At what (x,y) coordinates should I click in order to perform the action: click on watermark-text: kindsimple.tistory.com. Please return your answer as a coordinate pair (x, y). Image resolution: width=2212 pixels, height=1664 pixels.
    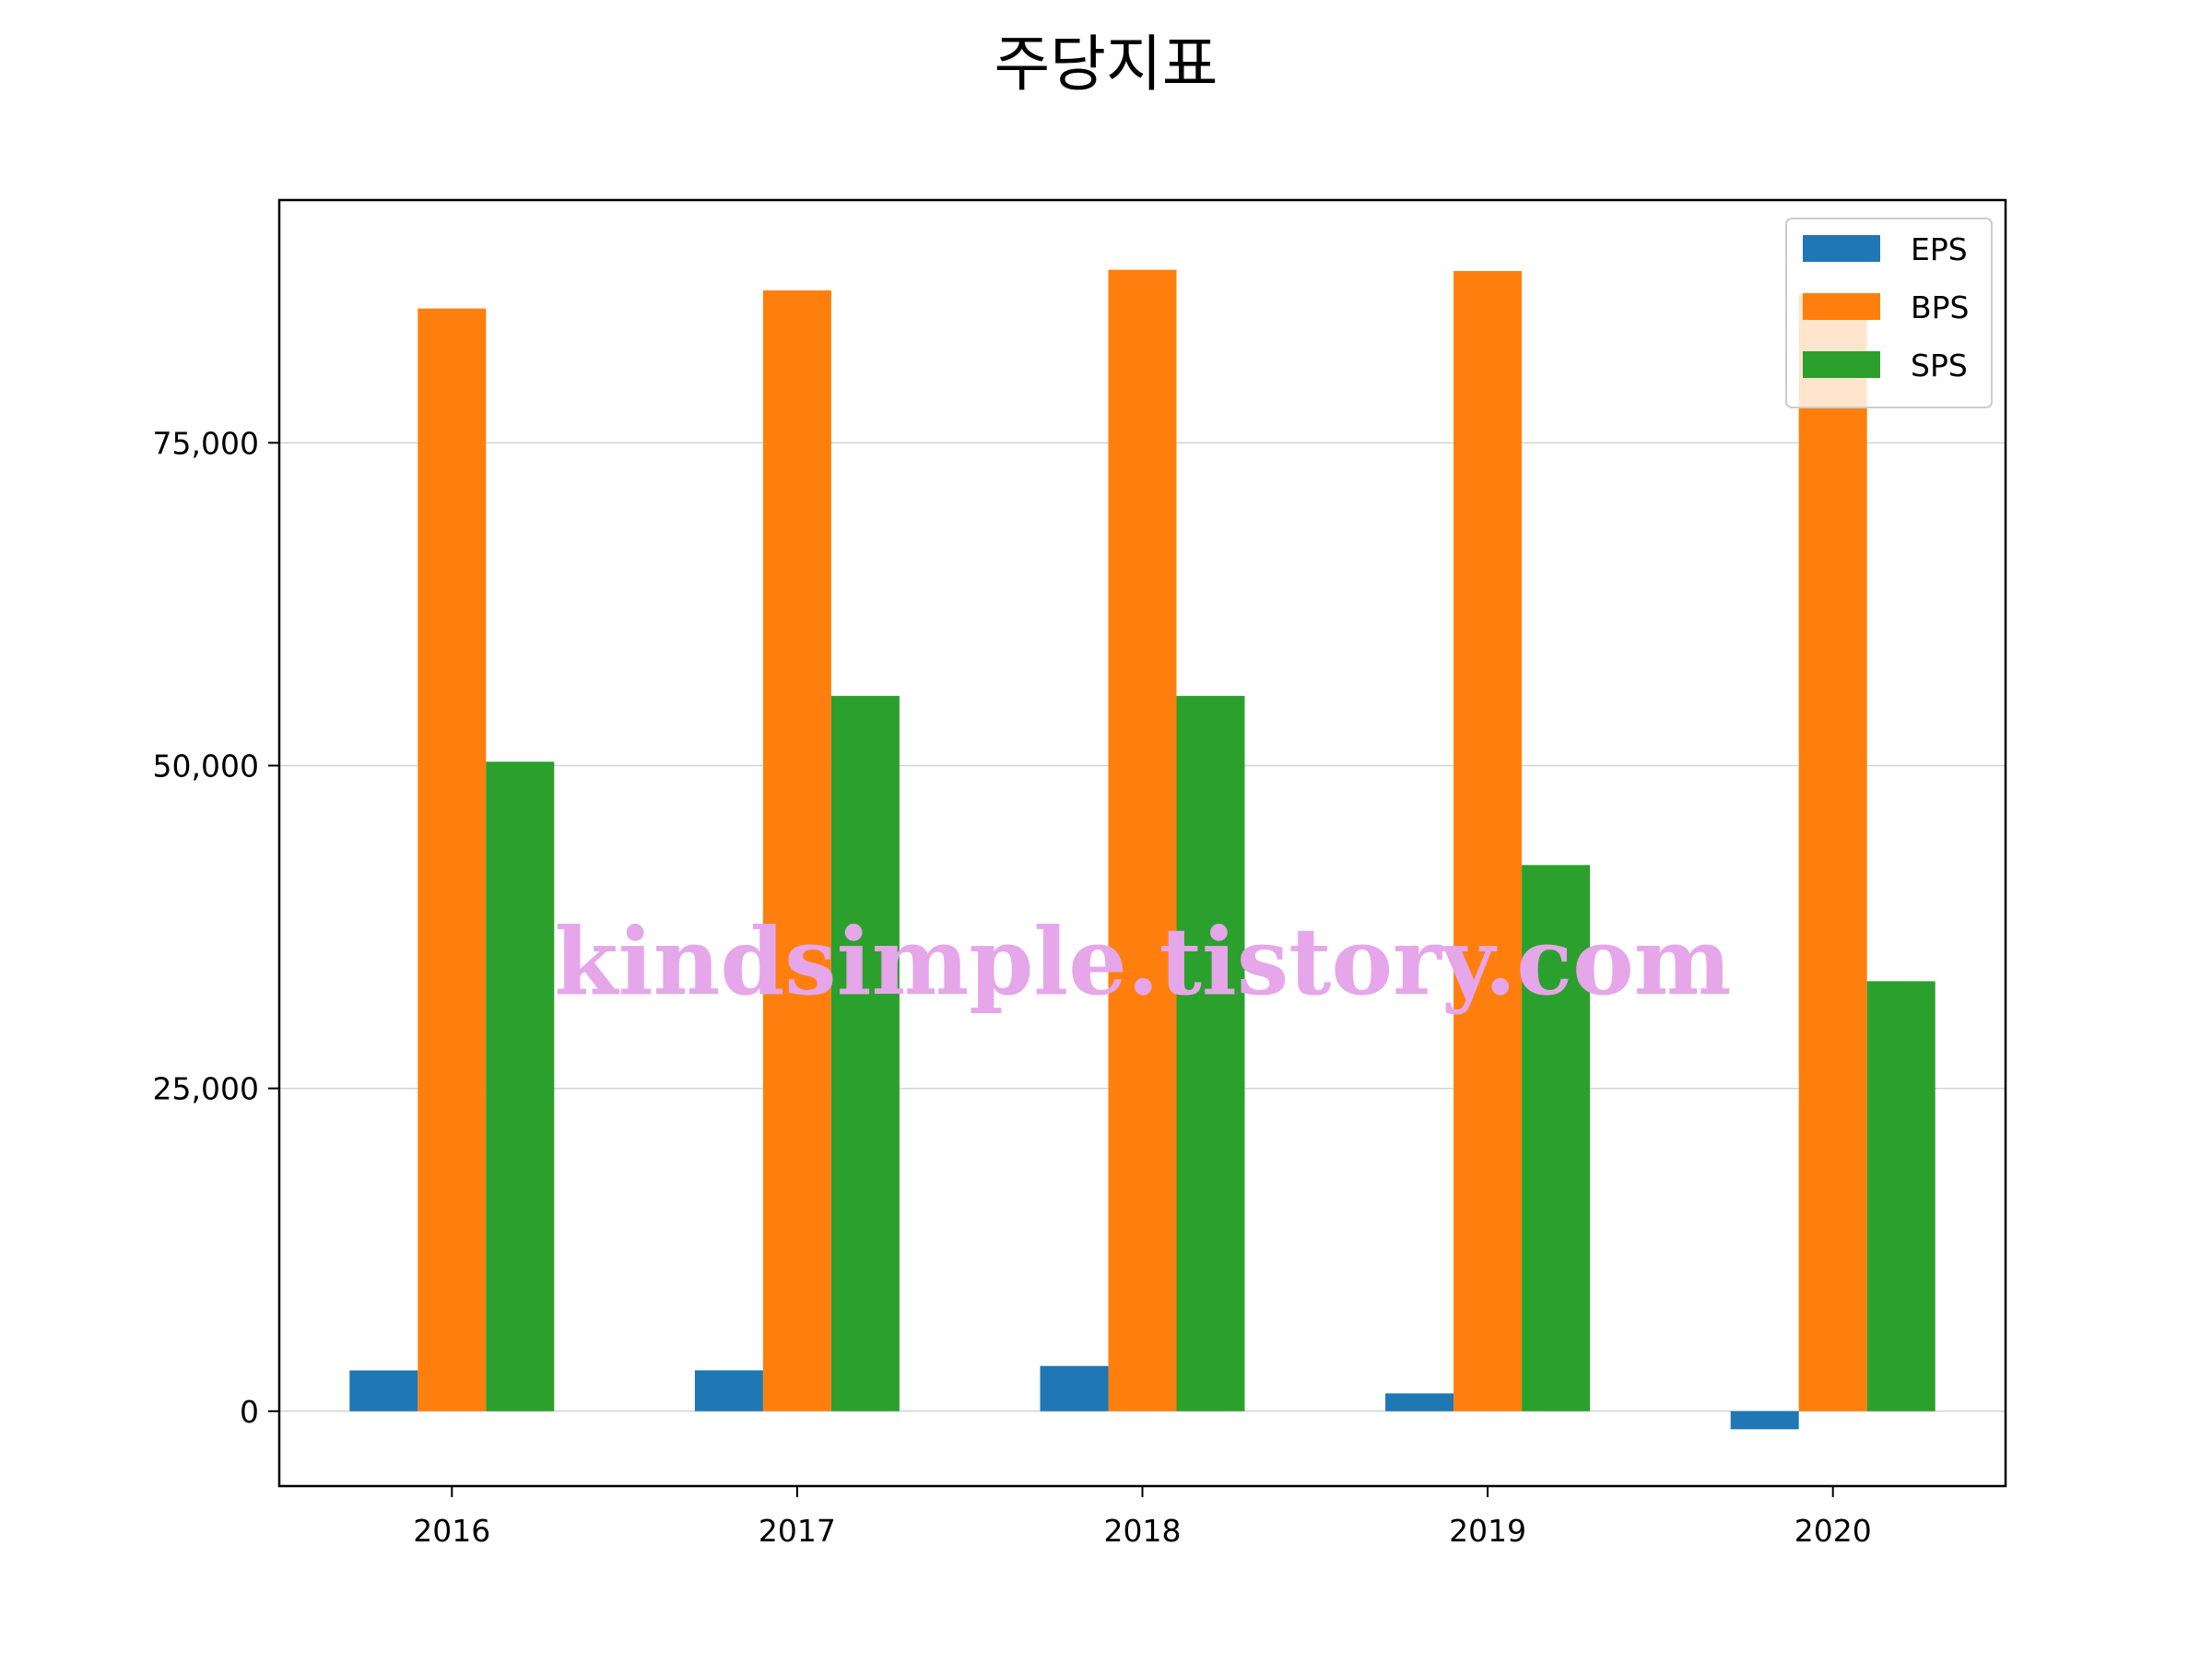
    Looking at the image, I should click on (1142, 961).